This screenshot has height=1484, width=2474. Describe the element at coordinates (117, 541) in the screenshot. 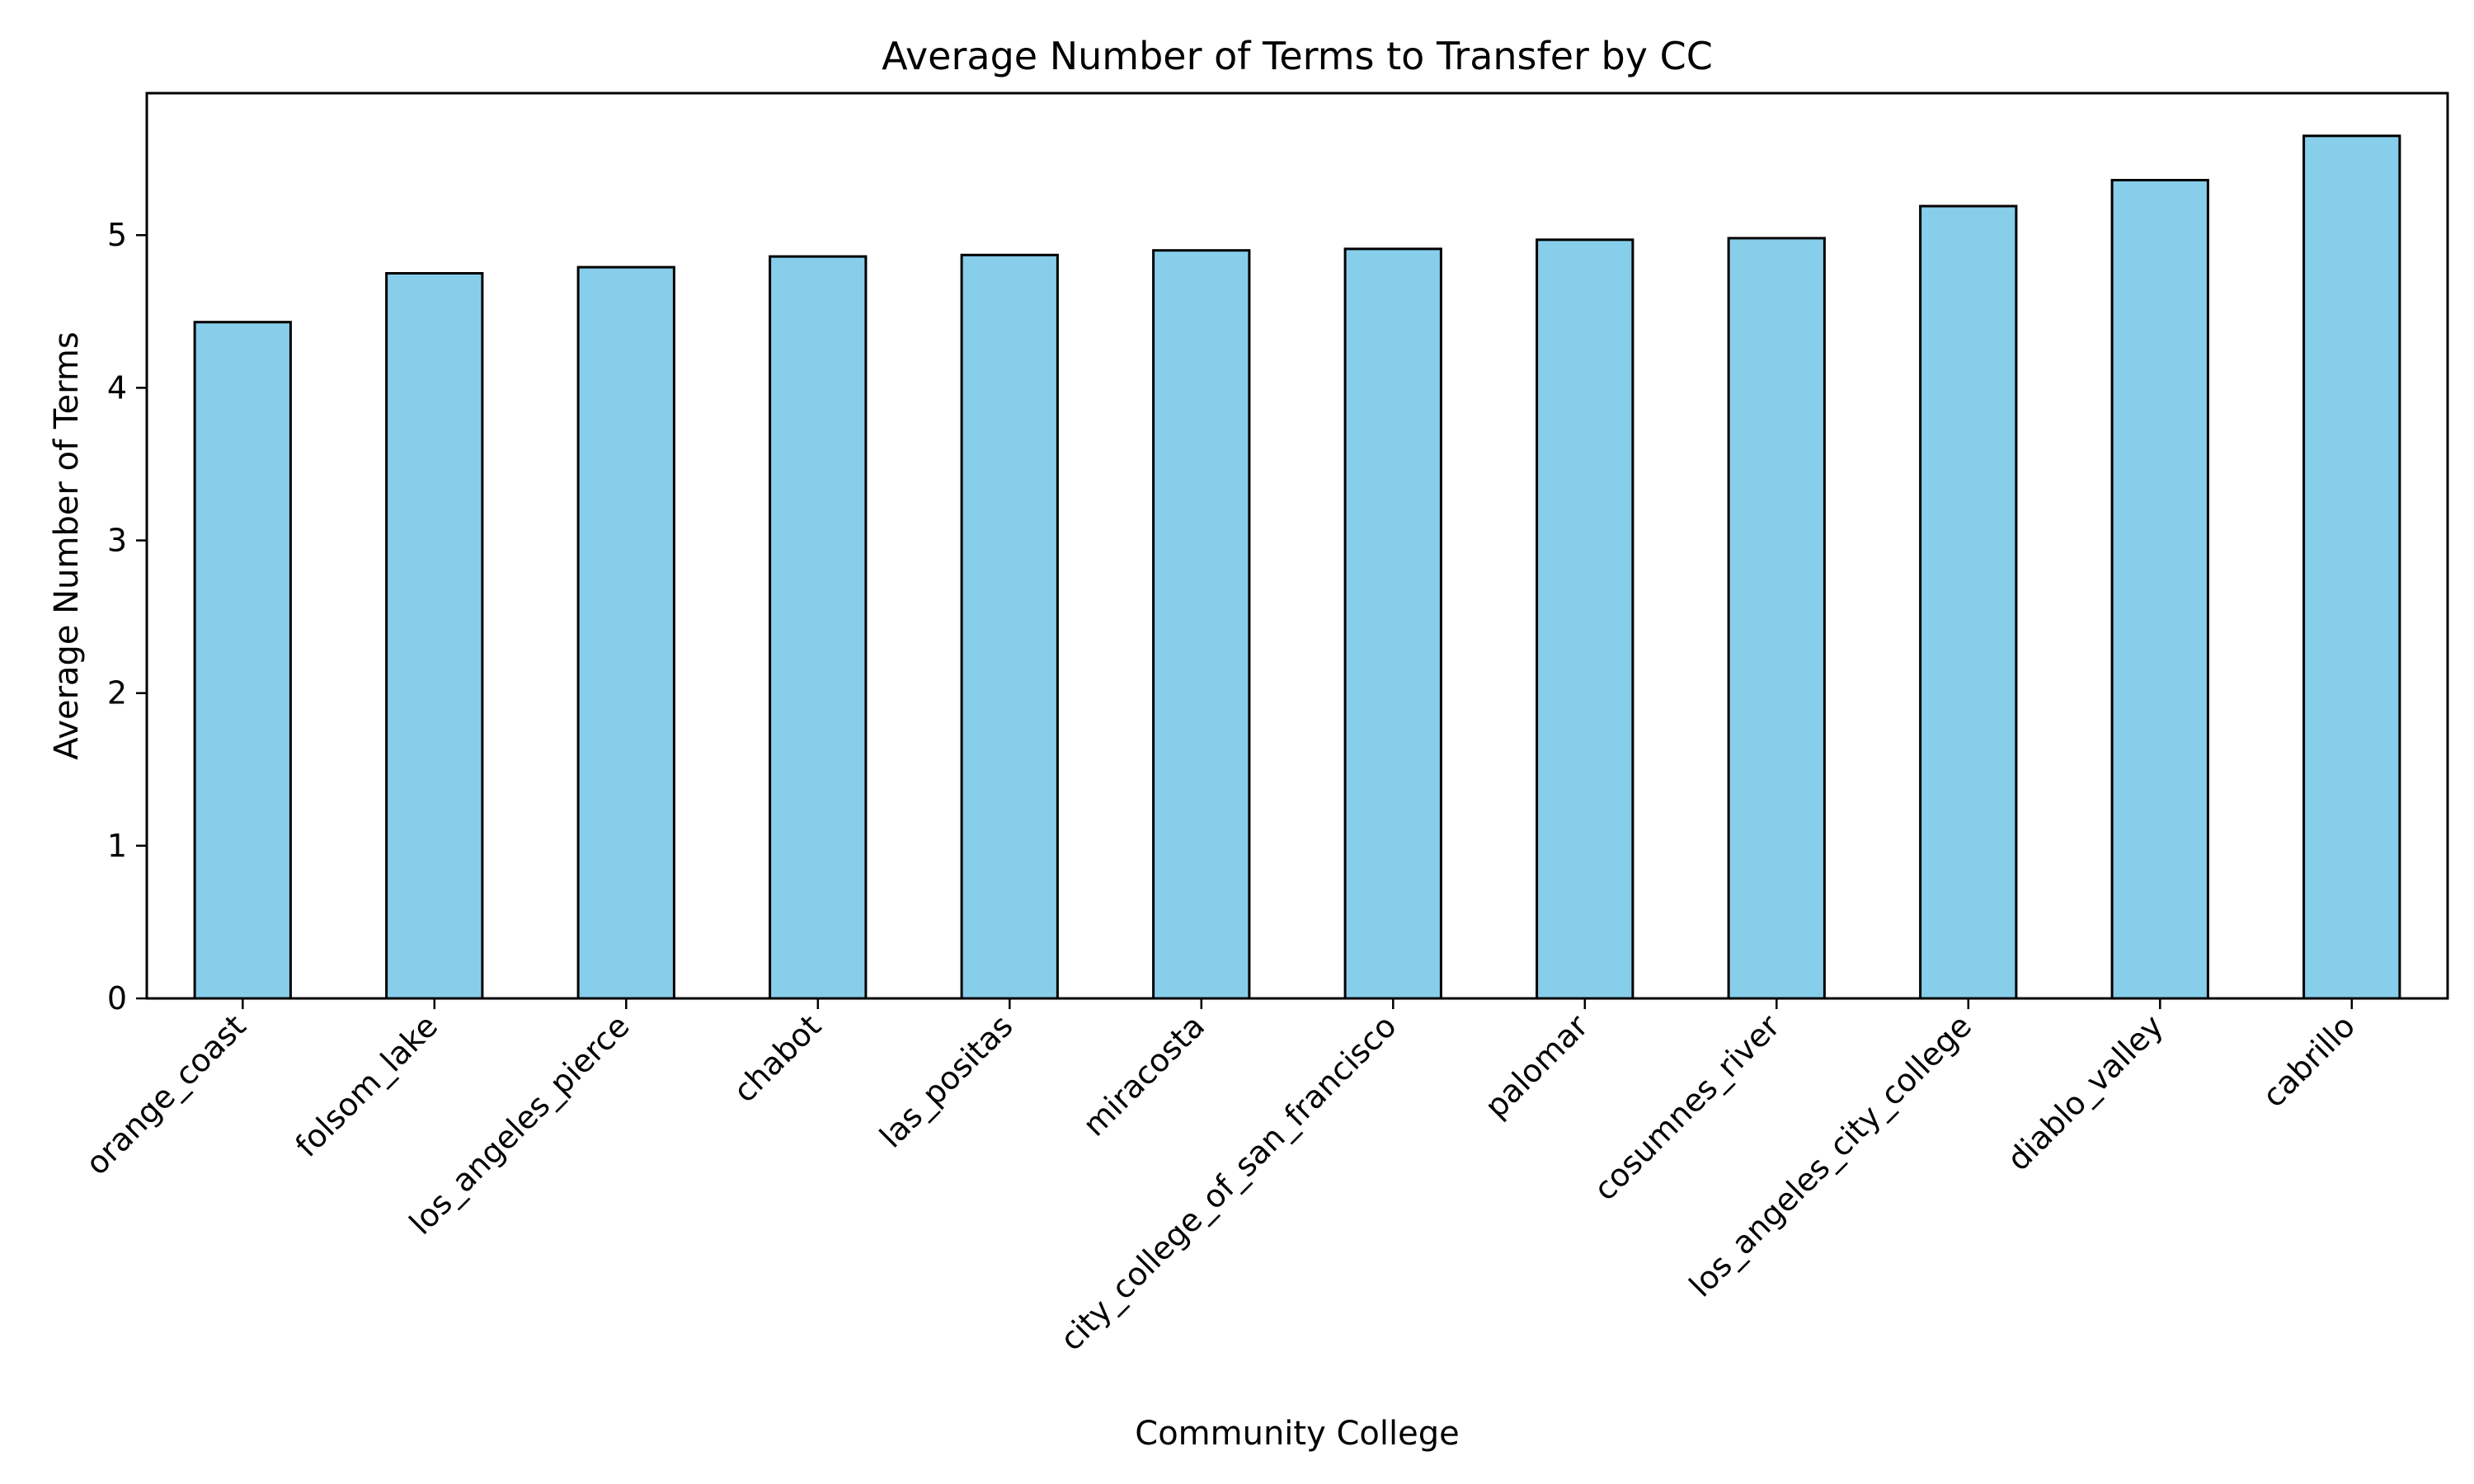

I see `y-tick-label: 3` at that location.